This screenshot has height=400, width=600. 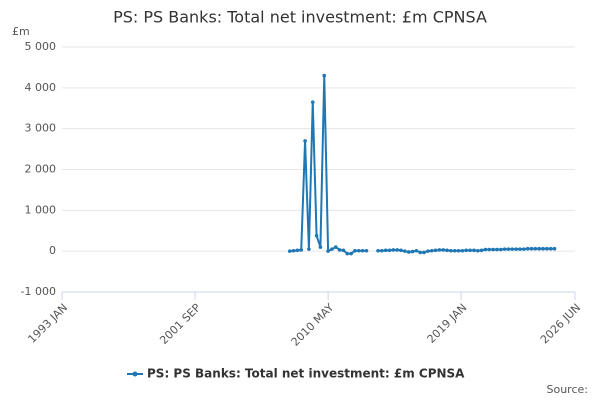 I want to click on y-tick-label: 0, so click(x=52, y=250).